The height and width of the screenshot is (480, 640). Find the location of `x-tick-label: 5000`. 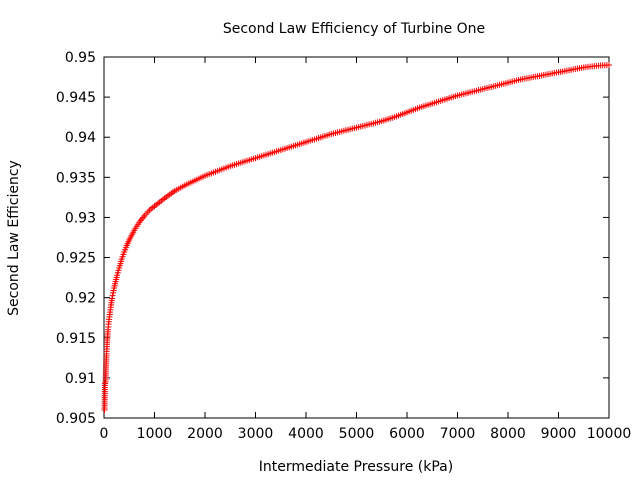

x-tick-label: 5000 is located at coordinates (357, 434).